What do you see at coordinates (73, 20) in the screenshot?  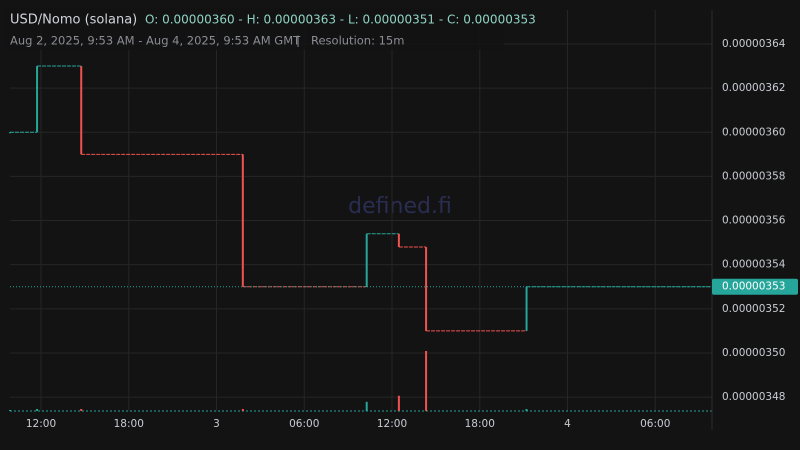 I see `chart-title: USD/Nomo (solana)` at bounding box center [73, 20].